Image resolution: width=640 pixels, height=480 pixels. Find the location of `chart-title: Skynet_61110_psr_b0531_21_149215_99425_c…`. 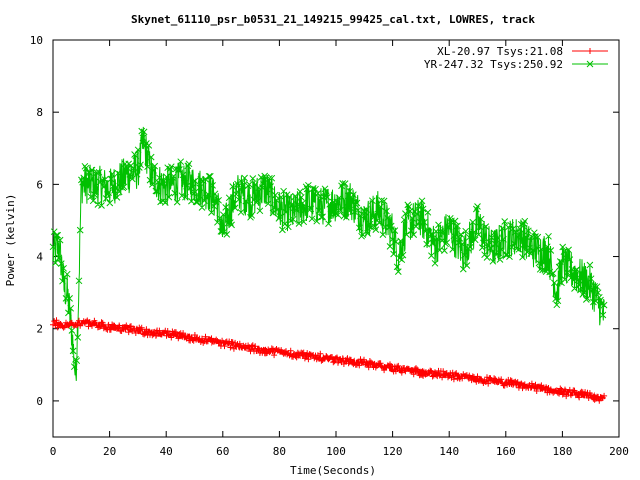

chart-title: Skynet_61110_psr_b0531_21_149215_99425_c… is located at coordinates (333, 19).